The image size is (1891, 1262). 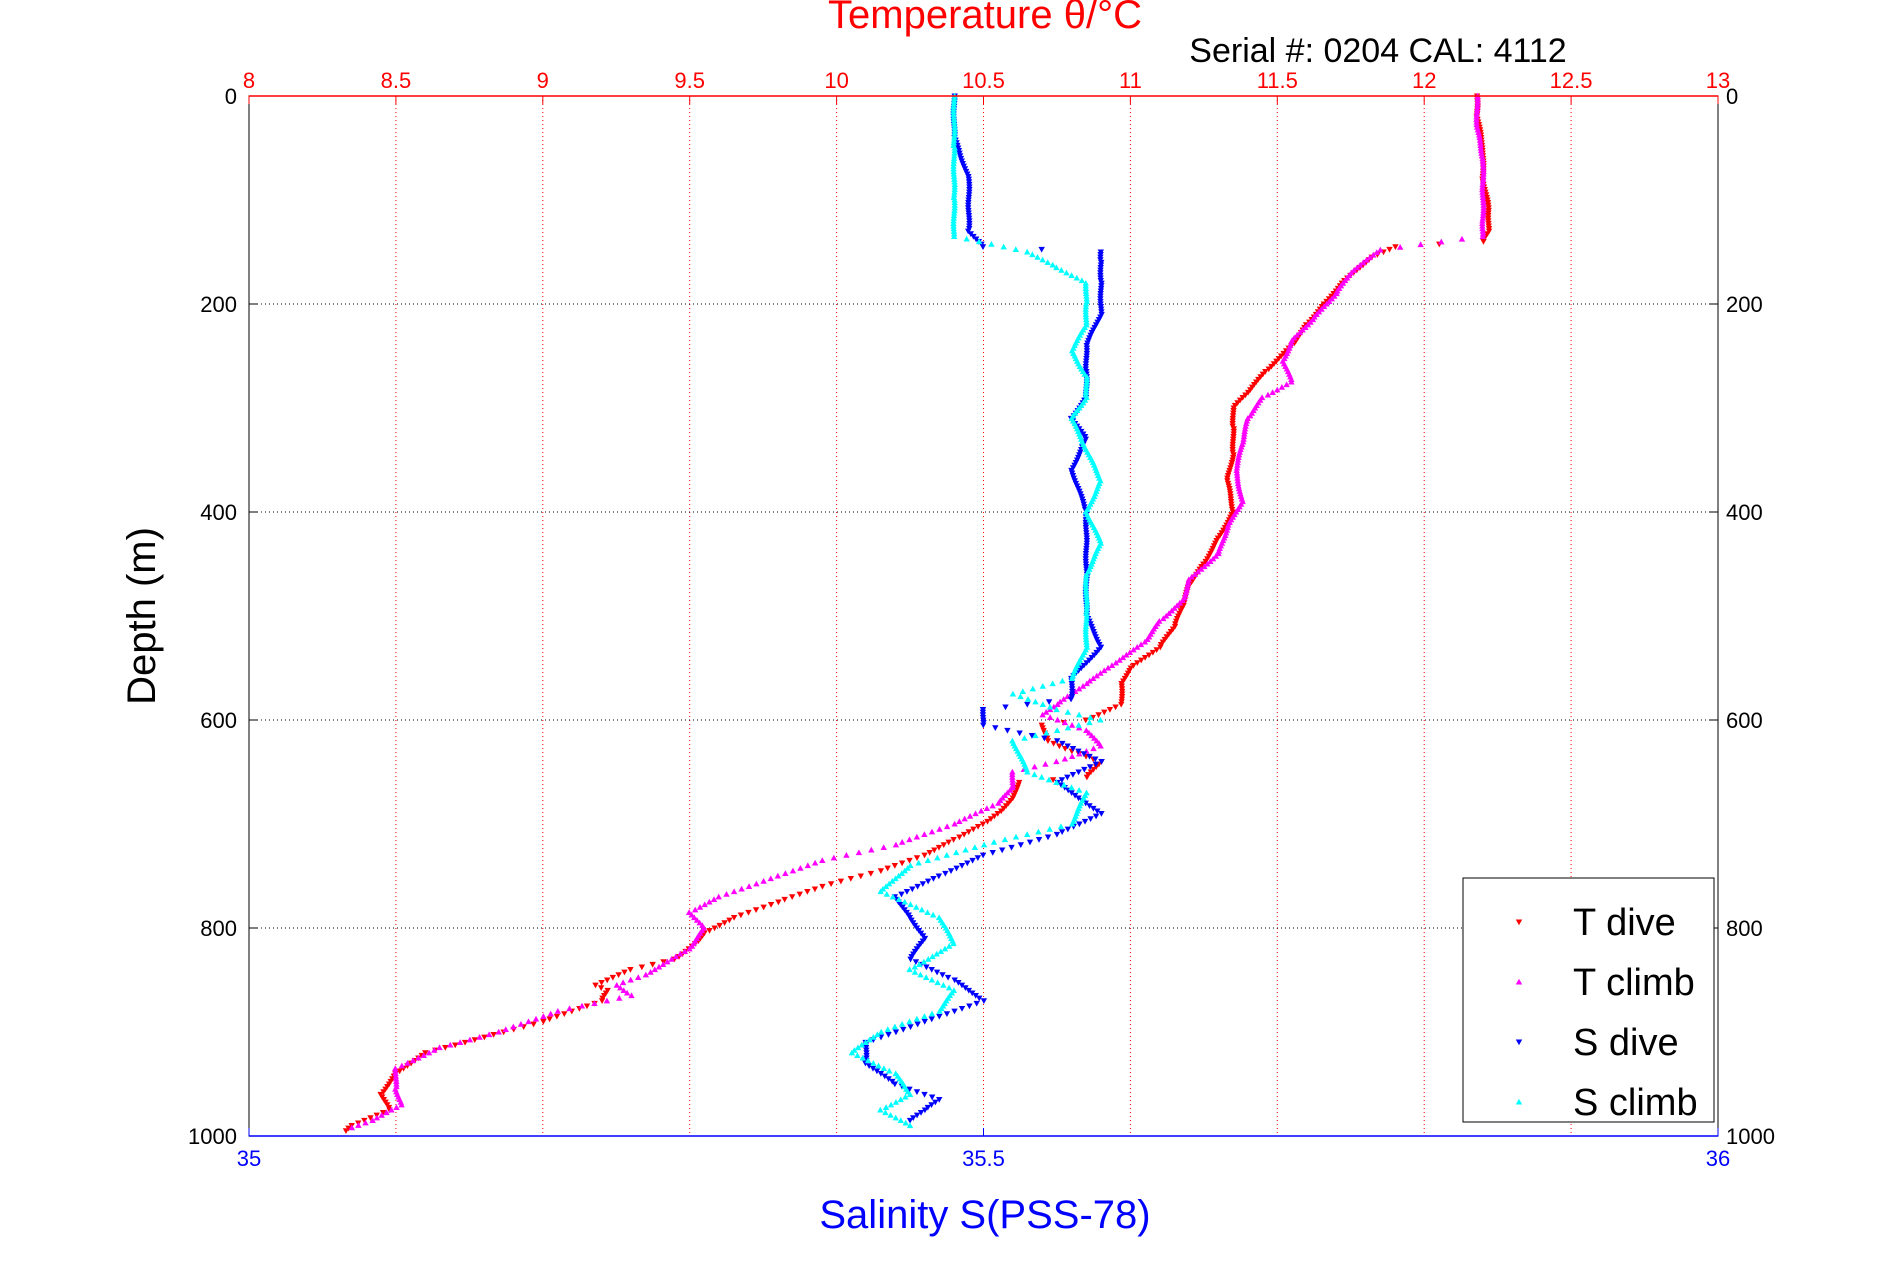 I want to click on legend-label: S dive, so click(x=1626, y=1043).